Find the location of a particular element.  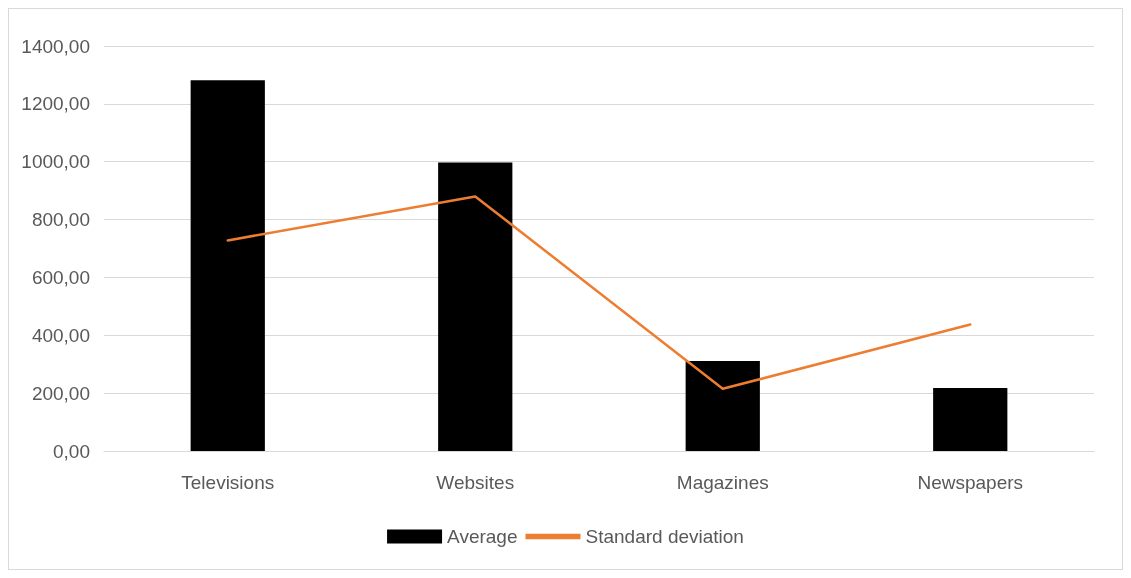

legend-label: Average is located at coordinates (482, 536).